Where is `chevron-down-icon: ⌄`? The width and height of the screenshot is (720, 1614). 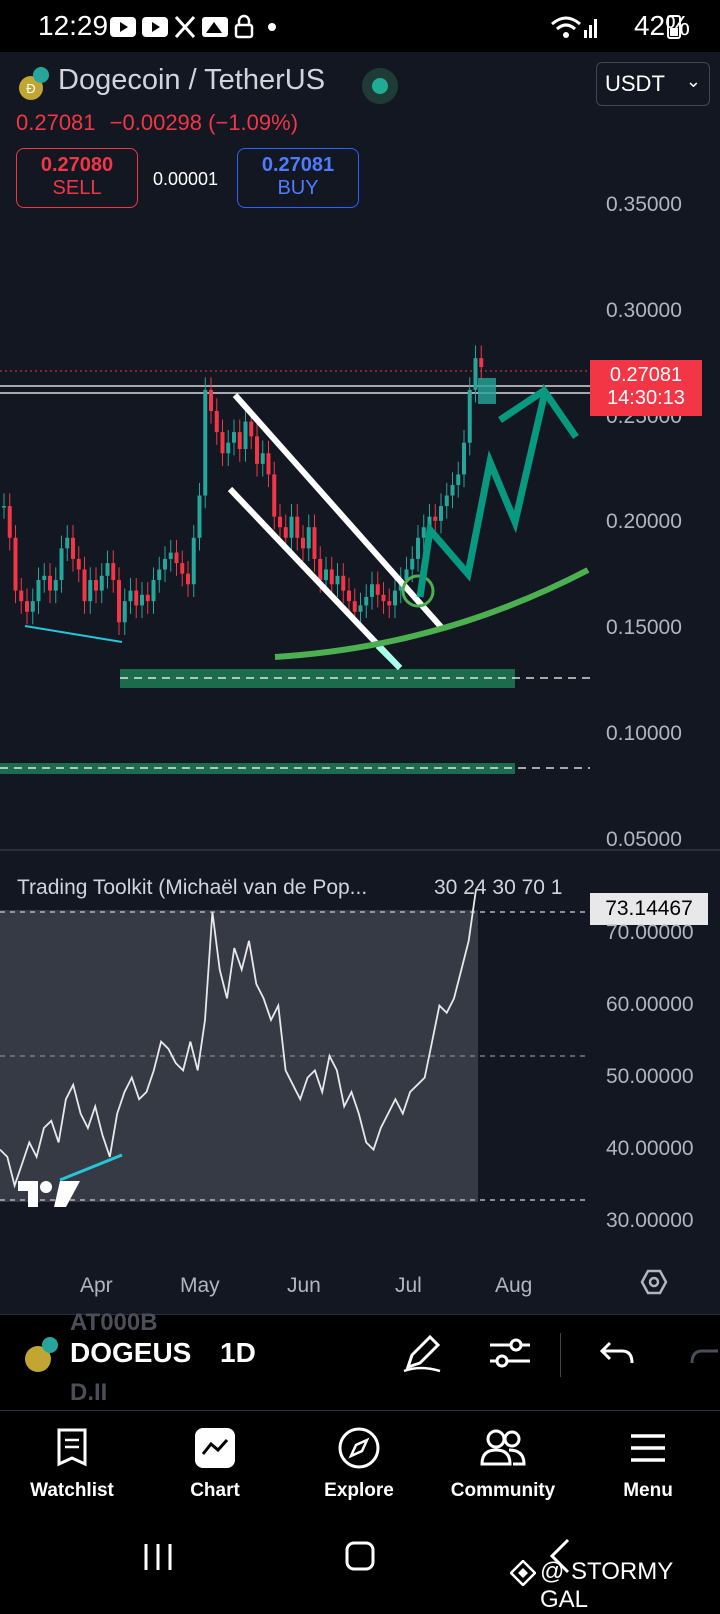 chevron-down-icon: ⌄ is located at coordinates (693, 81).